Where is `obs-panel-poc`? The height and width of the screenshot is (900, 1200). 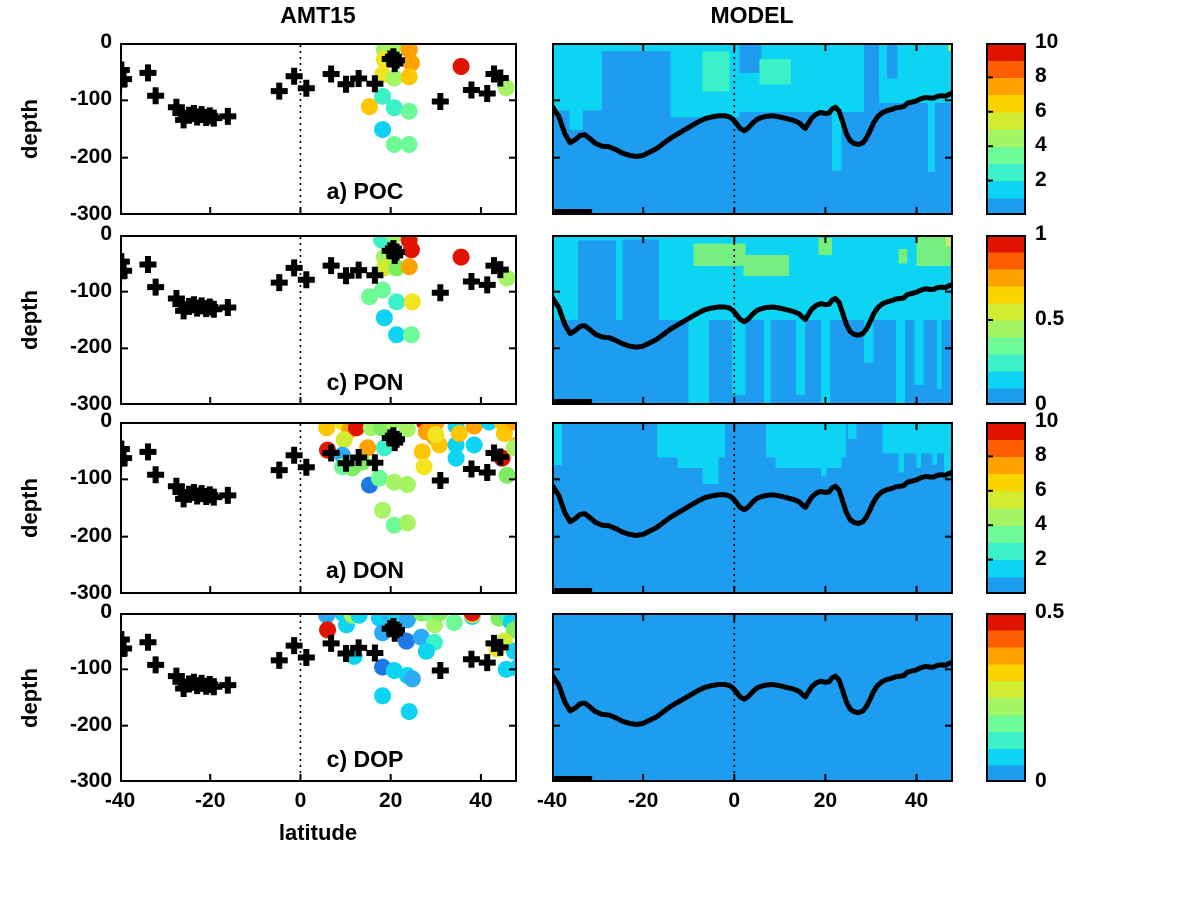
obs-panel-poc is located at coordinates (318, 129).